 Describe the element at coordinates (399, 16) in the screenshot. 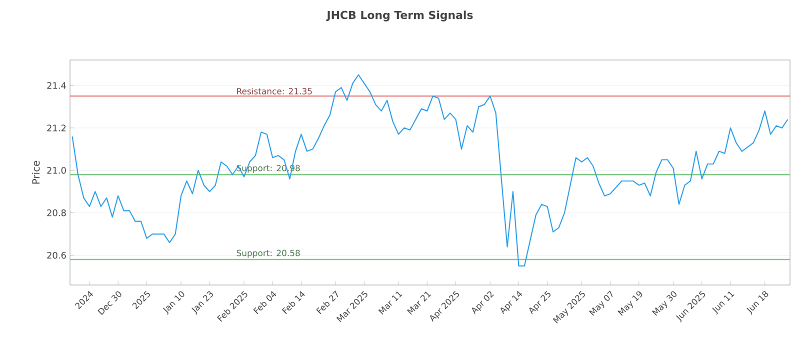

I see `chart-title: JHCB Long Term Signals` at that location.